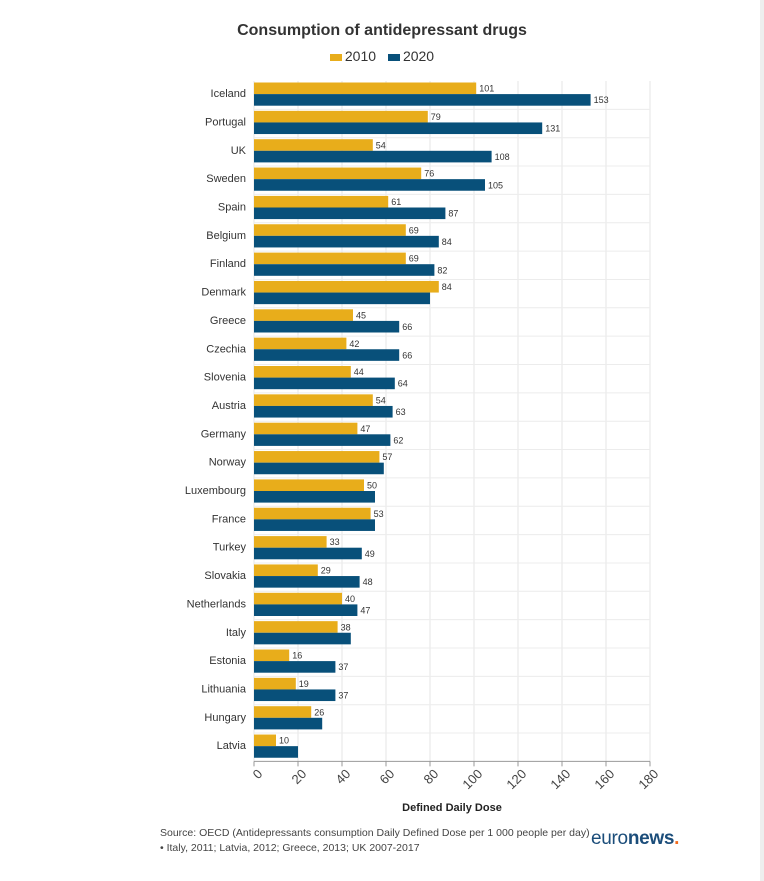 Image resolution: width=764 pixels, height=881 pixels. What do you see at coordinates (372, 486) in the screenshot?
I see `data-label-2010: 50` at bounding box center [372, 486].